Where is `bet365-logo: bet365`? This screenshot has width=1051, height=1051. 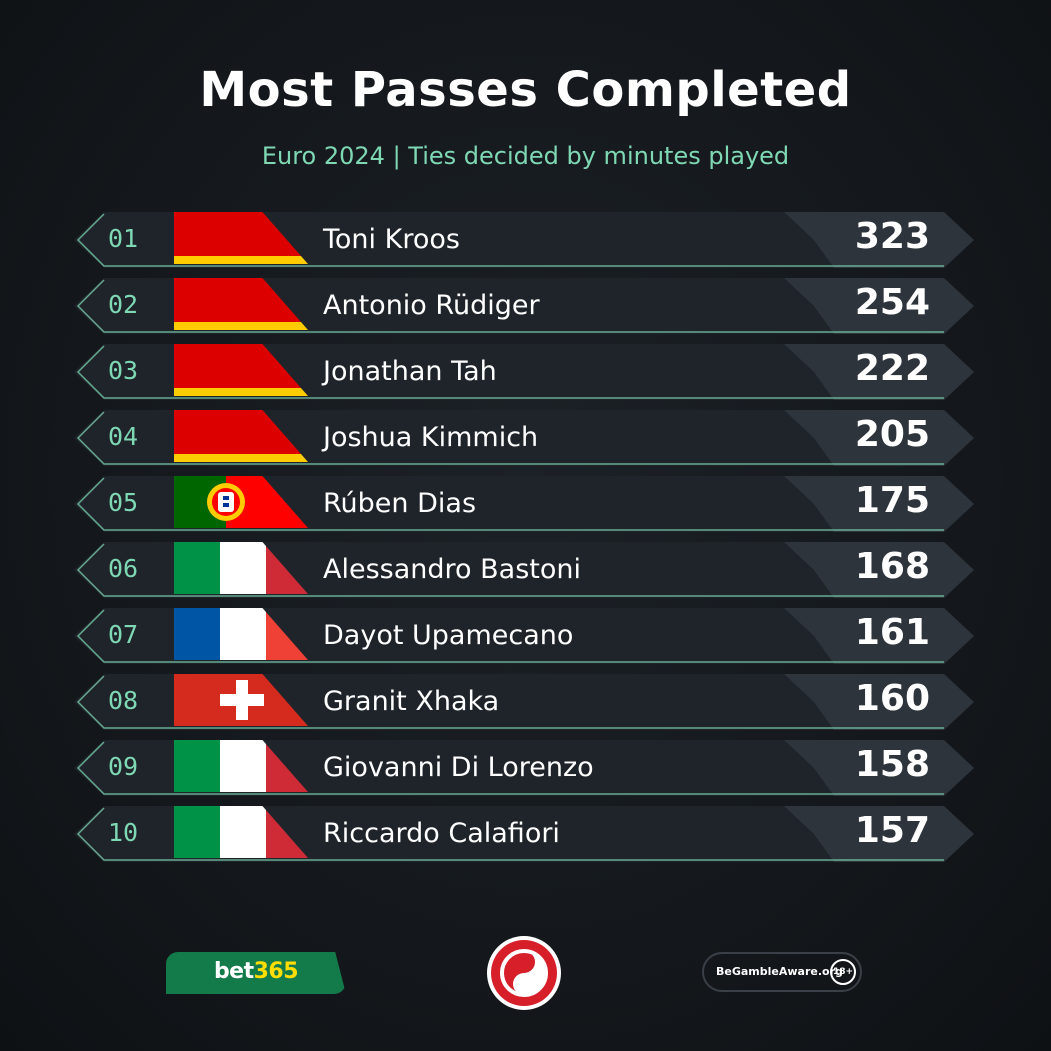
bet365-logo: bet365 is located at coordinates (256, 973).